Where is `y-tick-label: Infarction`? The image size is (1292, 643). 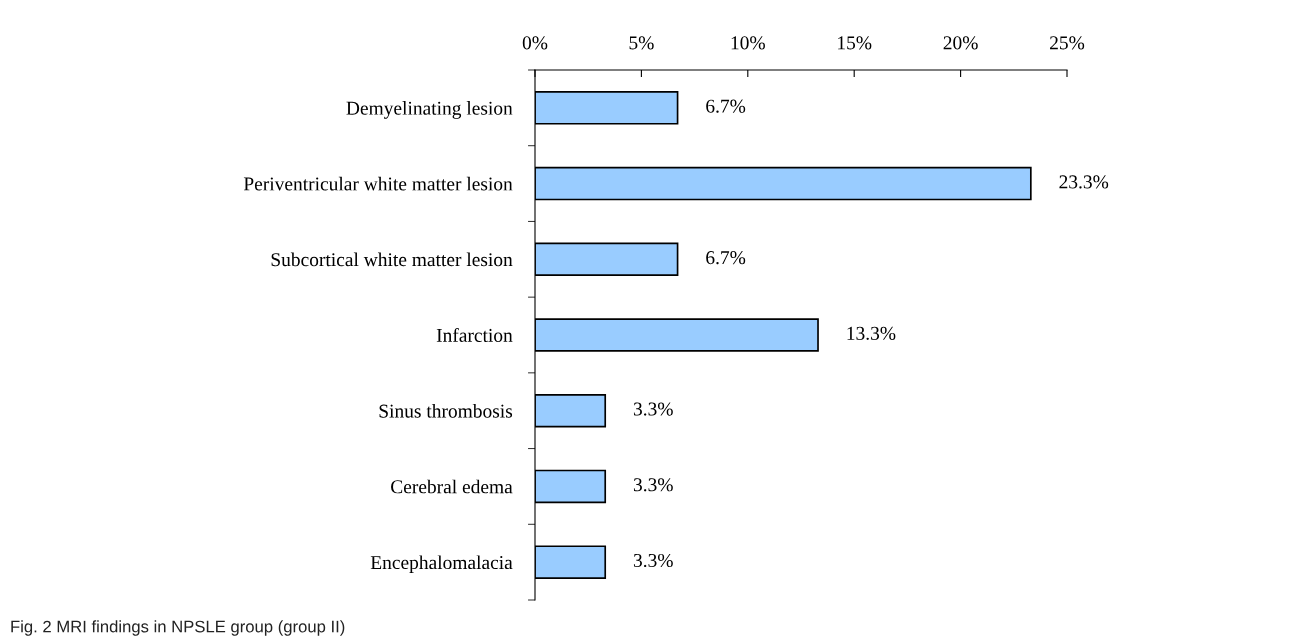 y-tick-label: Infarction is located at coordinates (474, 335).